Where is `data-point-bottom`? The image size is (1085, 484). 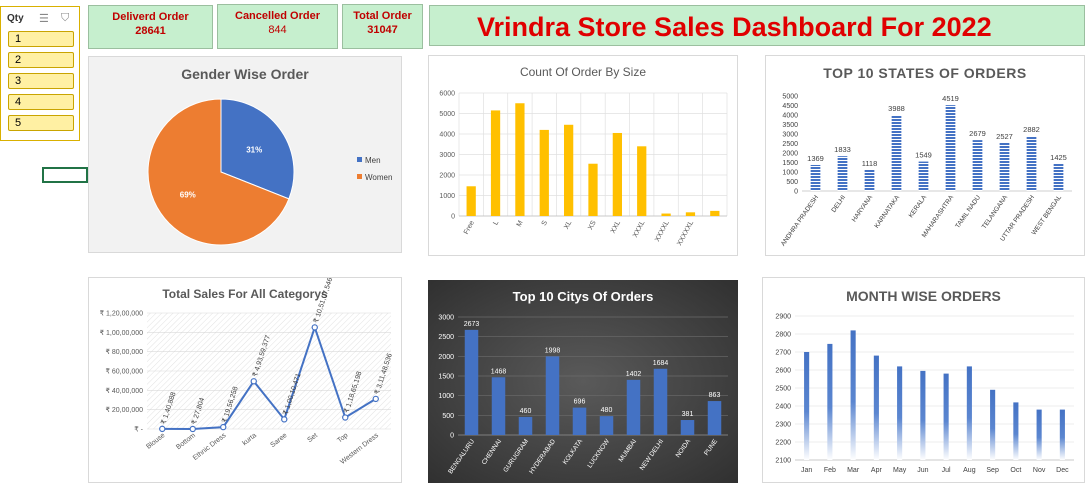 data-point-bottom is located at coordinates (192, 429).